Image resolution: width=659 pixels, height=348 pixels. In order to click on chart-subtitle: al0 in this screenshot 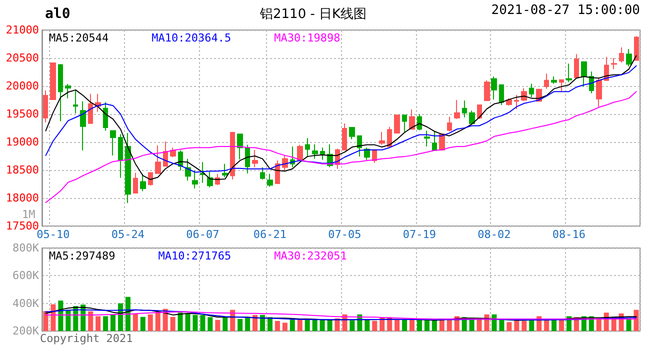, I will do `click(57, 14)`.